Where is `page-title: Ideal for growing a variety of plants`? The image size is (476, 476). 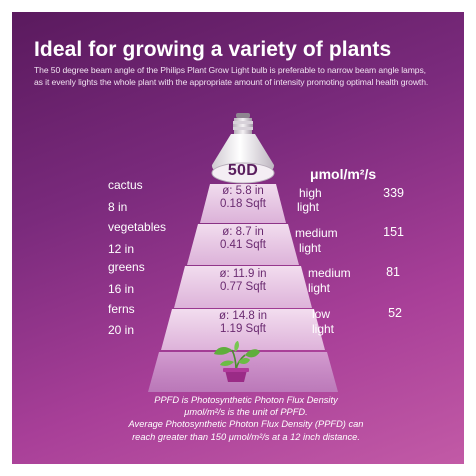 page-title: Ideal for growing a variety of plants is located at coordinates (213, 49).